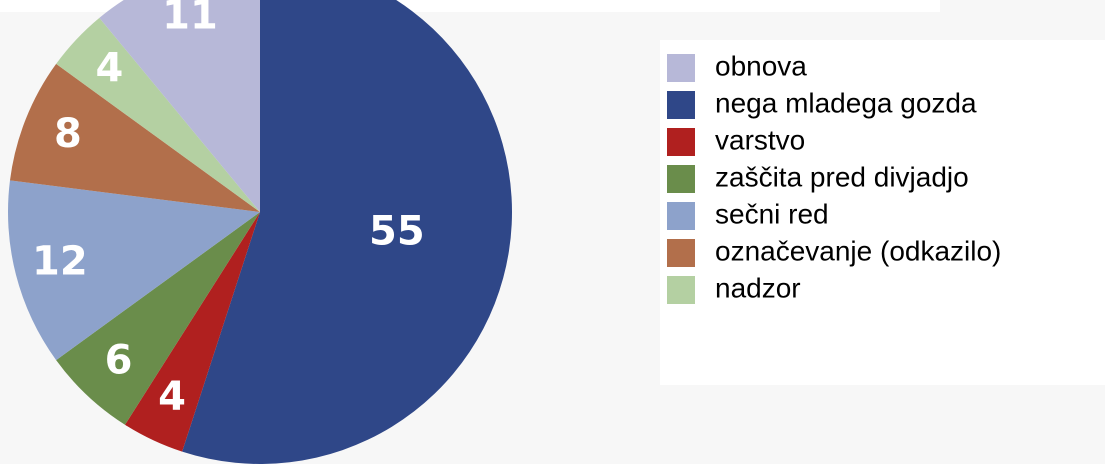  Describe the element at coordinates (397, 232) in the screenshot. I see `slice-label: 55` at that location.